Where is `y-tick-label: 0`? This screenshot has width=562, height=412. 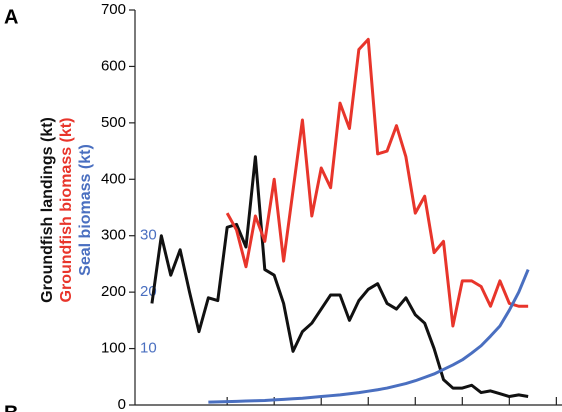
y-tick-label: 0 is located at coordinates (122, 404).